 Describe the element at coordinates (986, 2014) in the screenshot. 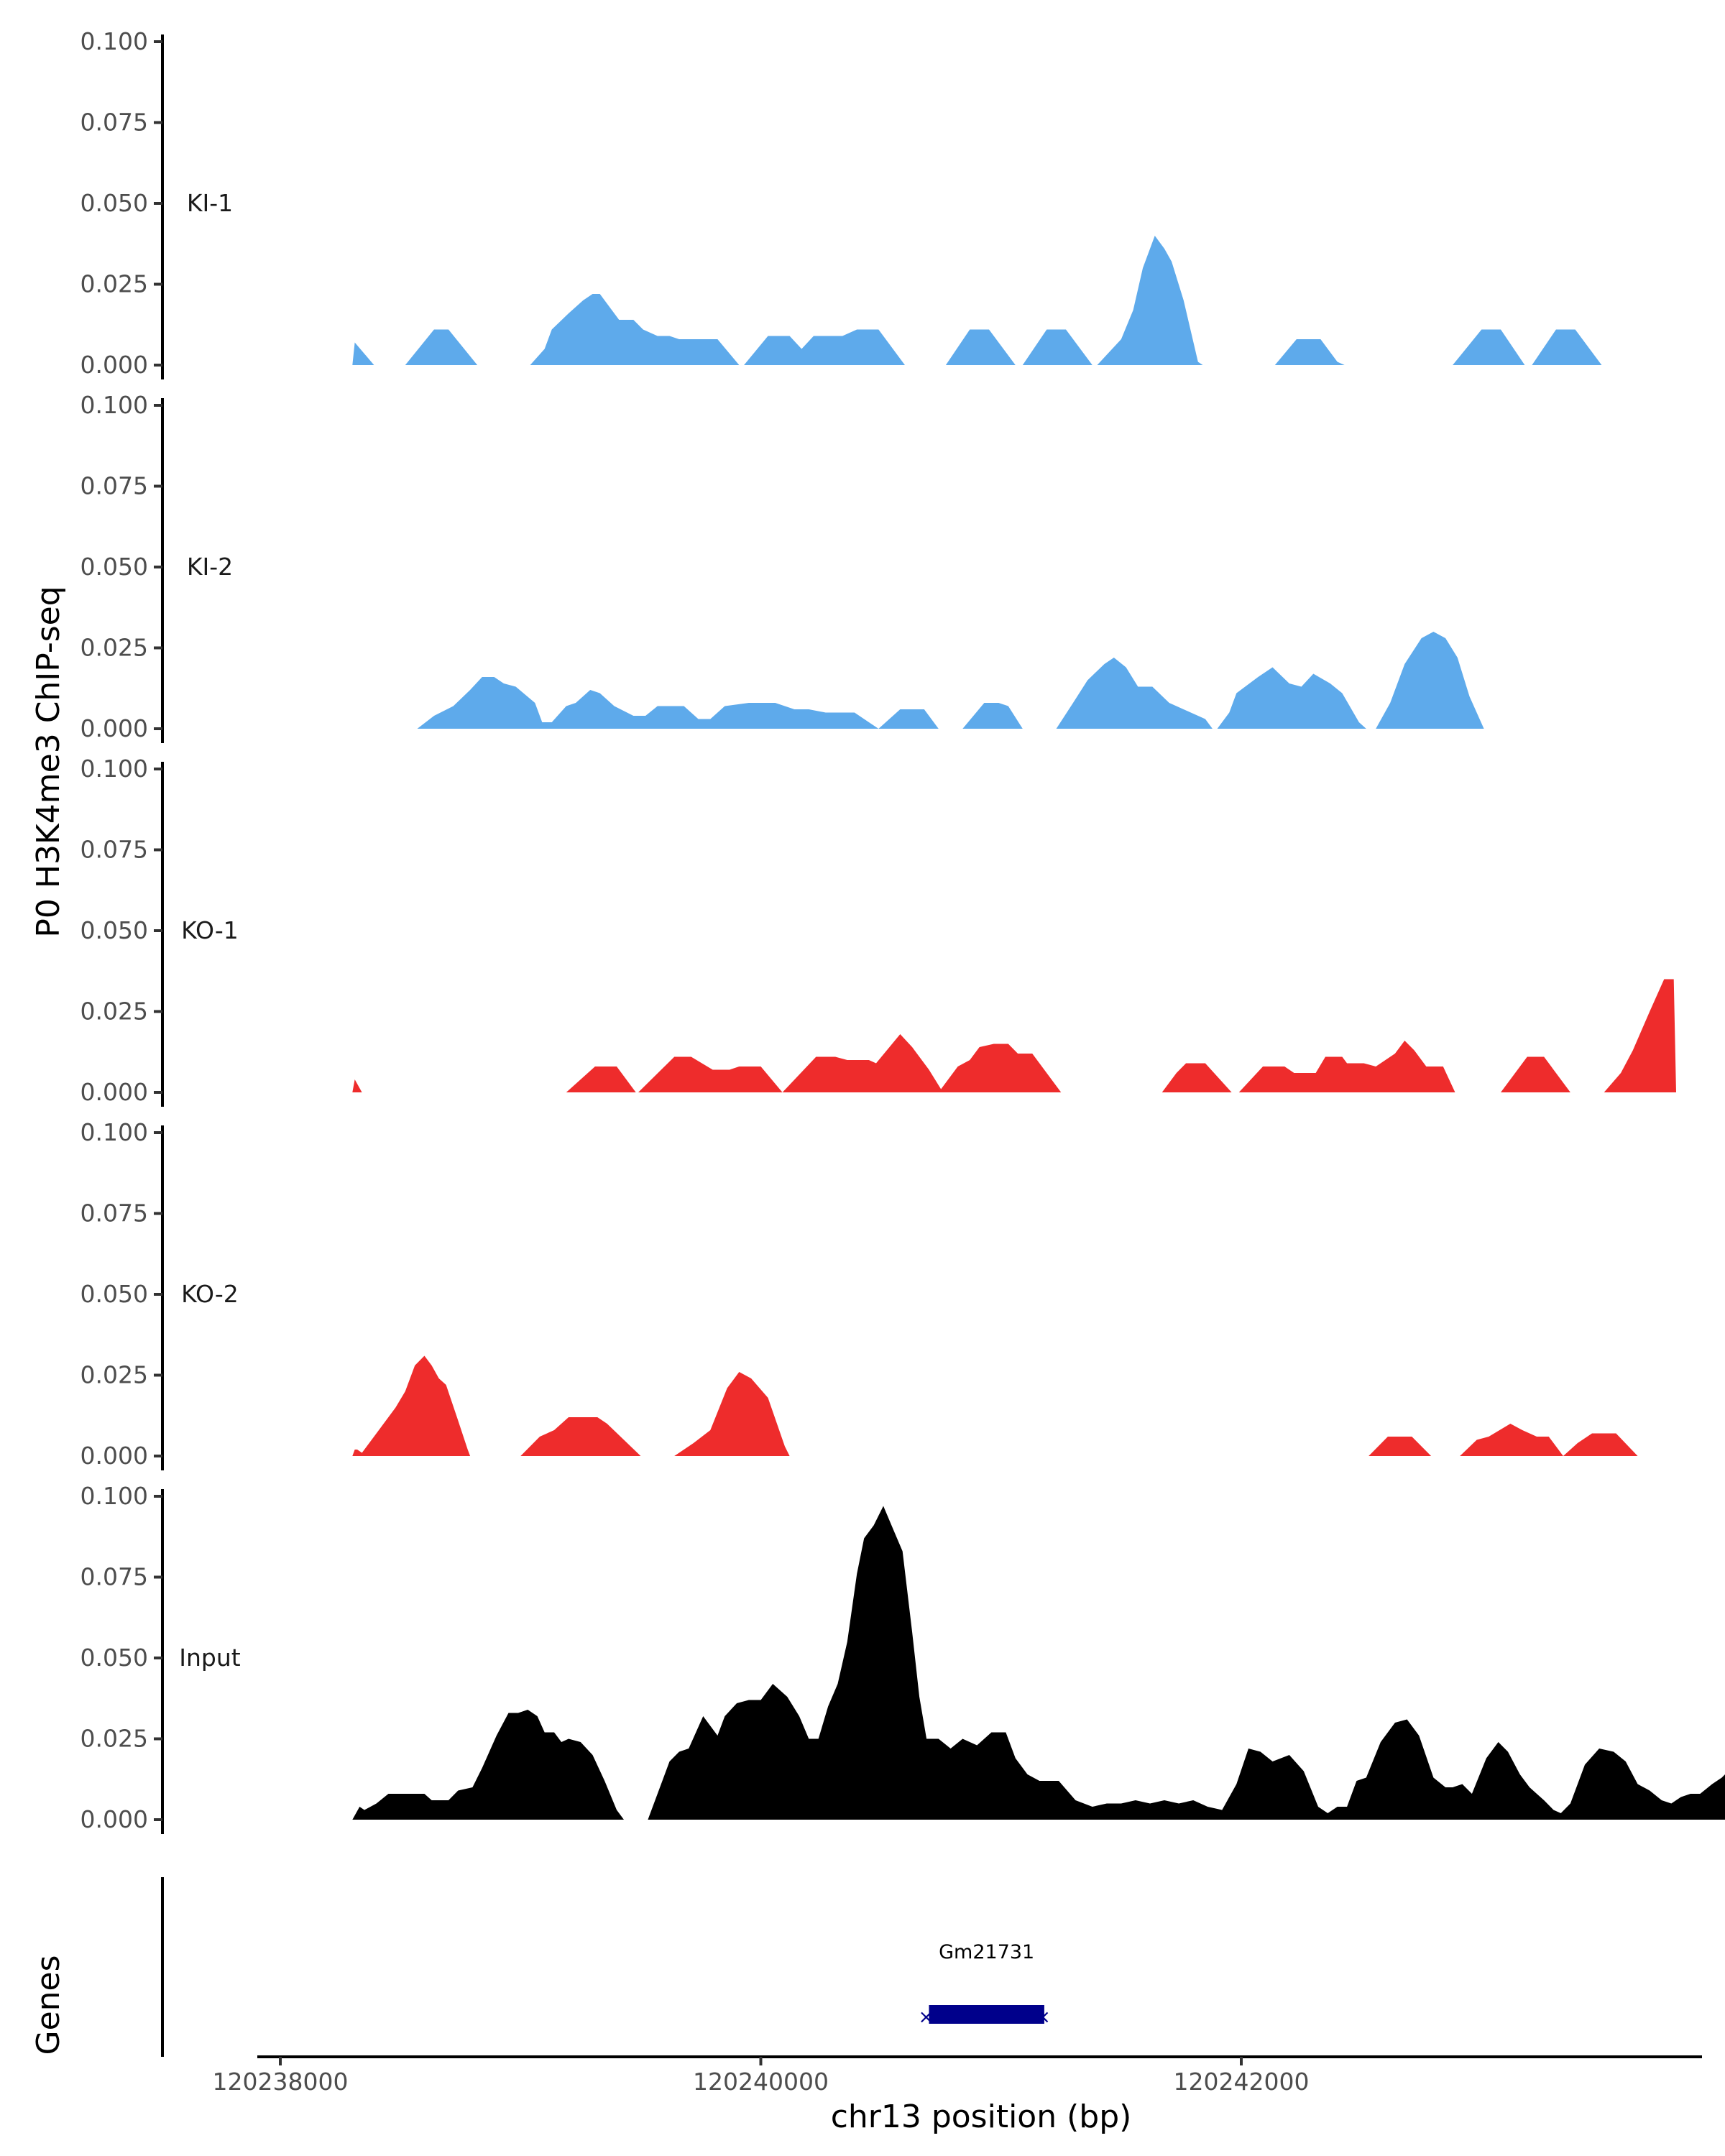

I see `gene-body` at that location.